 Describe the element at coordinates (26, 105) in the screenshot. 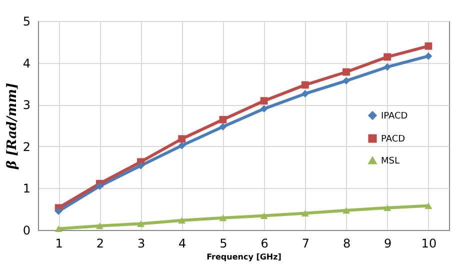

I see `y-tick-label: 3` at that location.